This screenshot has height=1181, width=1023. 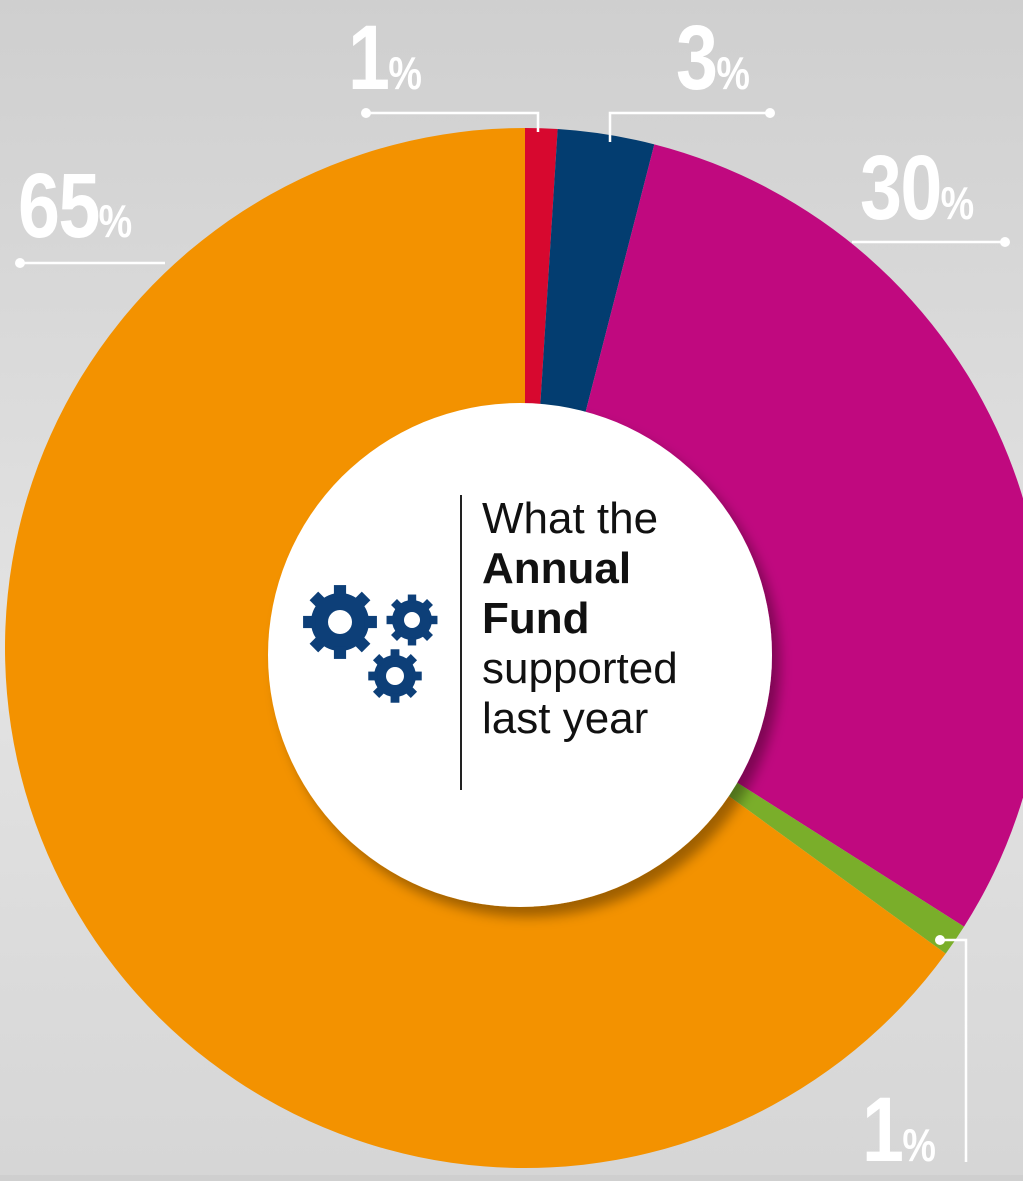 What do you see at coordinates (957, 203) in the screenshot?
I see `slice-label-3-unit: %` at bounding box center [957, 203].